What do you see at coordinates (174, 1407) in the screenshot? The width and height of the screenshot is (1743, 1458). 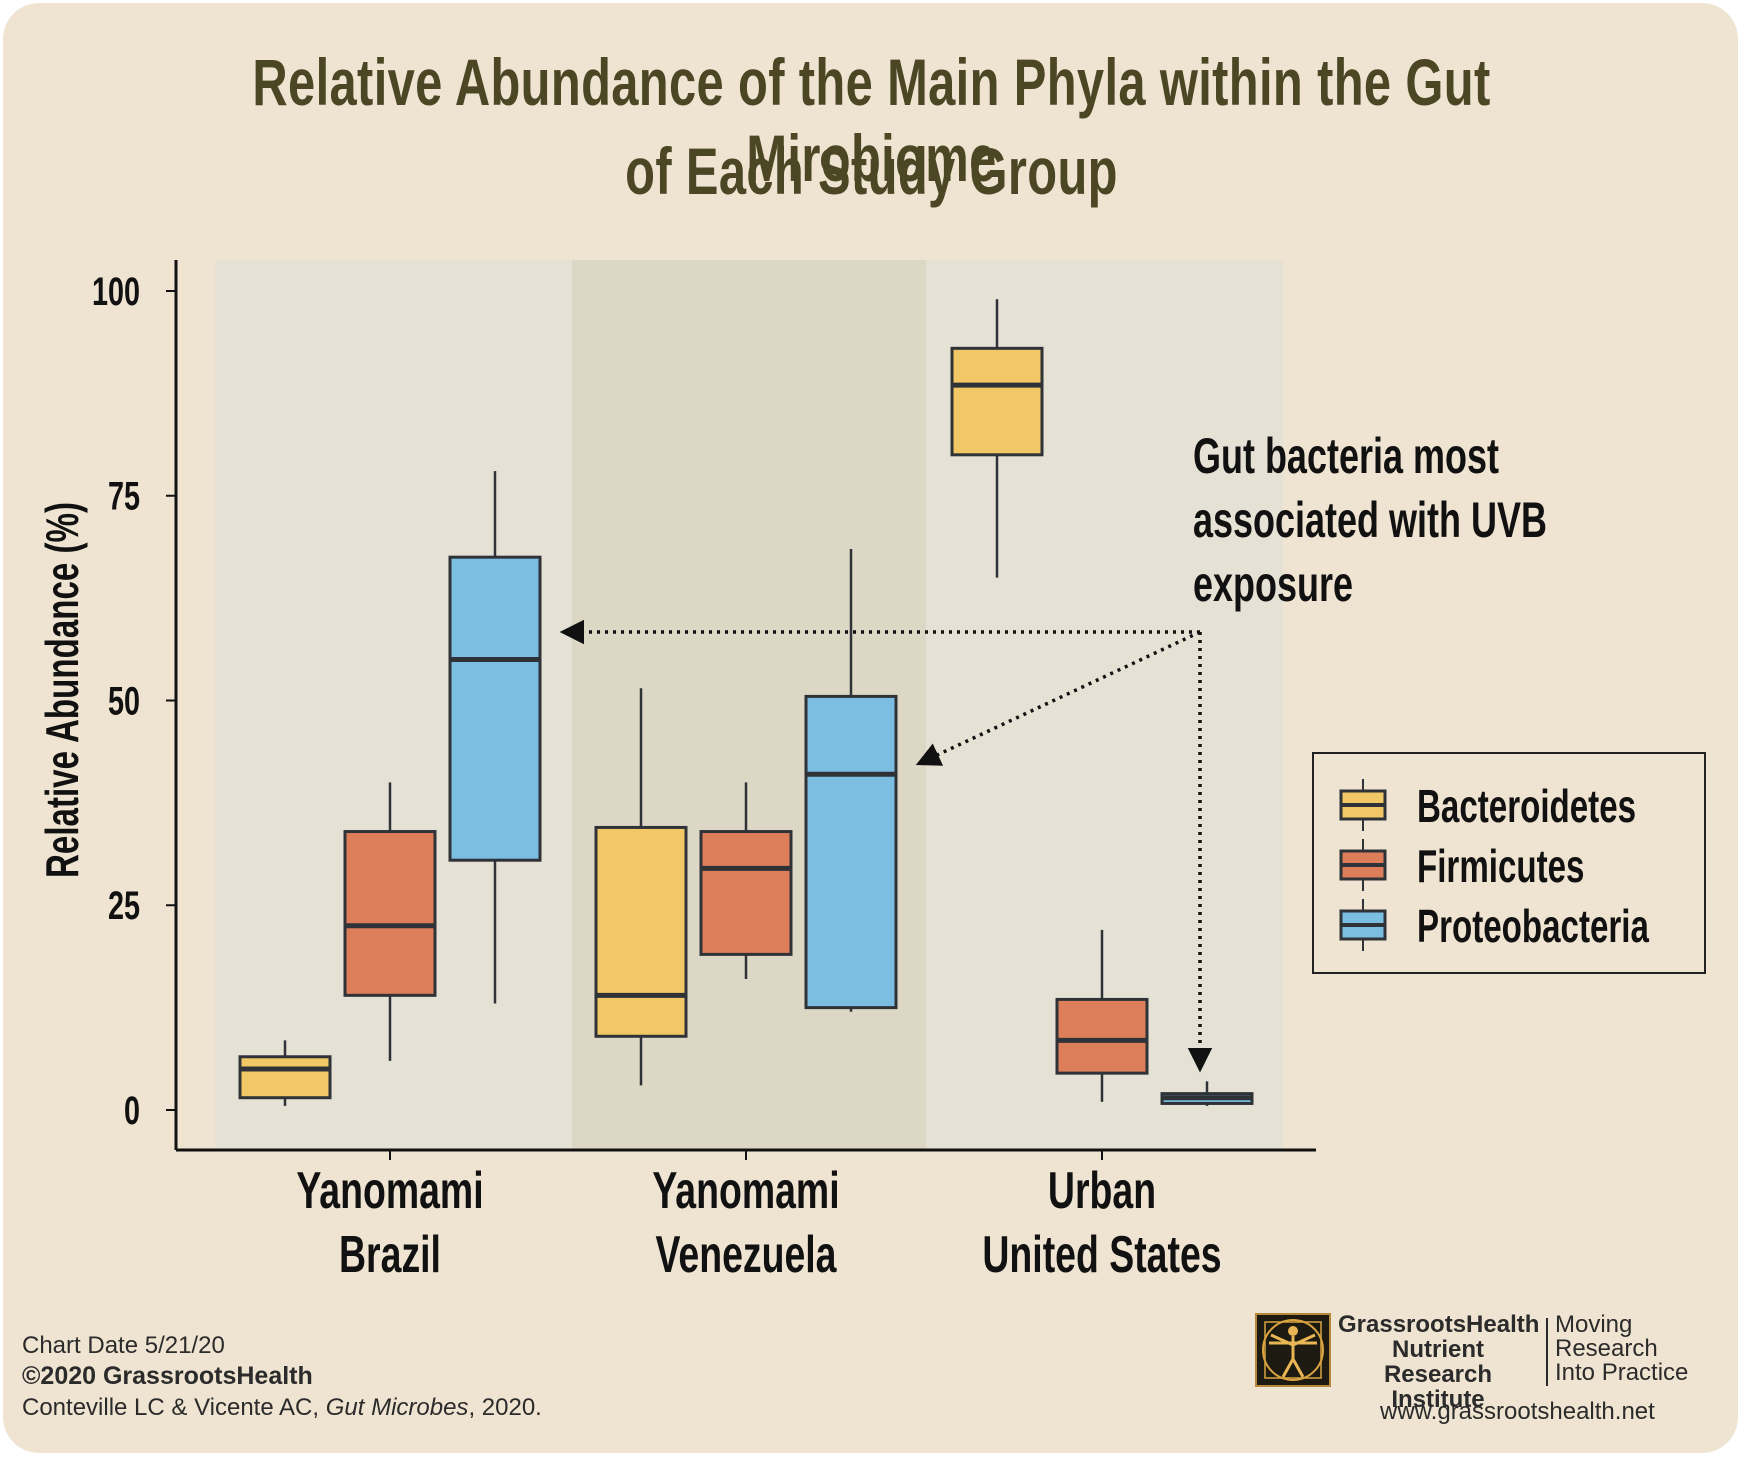 I see `citation-authors: Conteville LC & Vicente AC,` at bounding box center [174, 1407].